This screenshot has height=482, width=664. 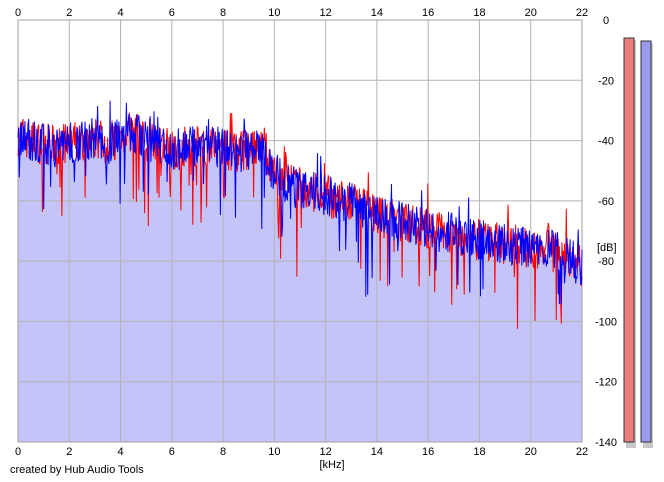 What do you see at coordinates (428, 13) in the screenshot?
I see `x-tick-top-16: 16` at bounding box center [428, 13].